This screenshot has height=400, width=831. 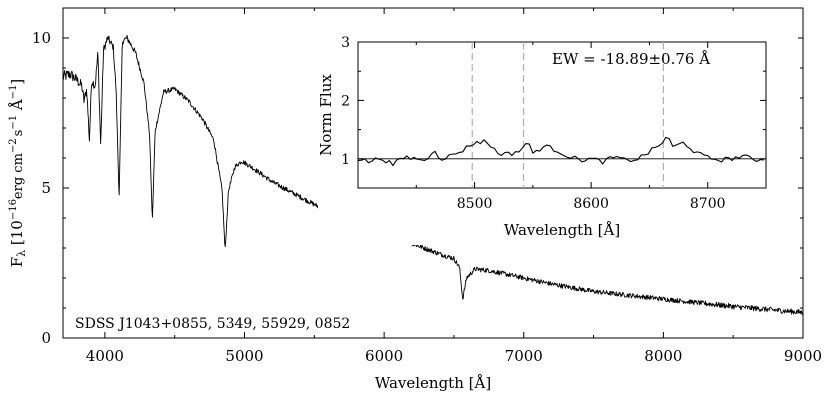 What do you see at coordinates (562, 230) in the screenshot?
I see `inset-x-axis-label: Wavelength [Å]` at bounding box center [562, 230].